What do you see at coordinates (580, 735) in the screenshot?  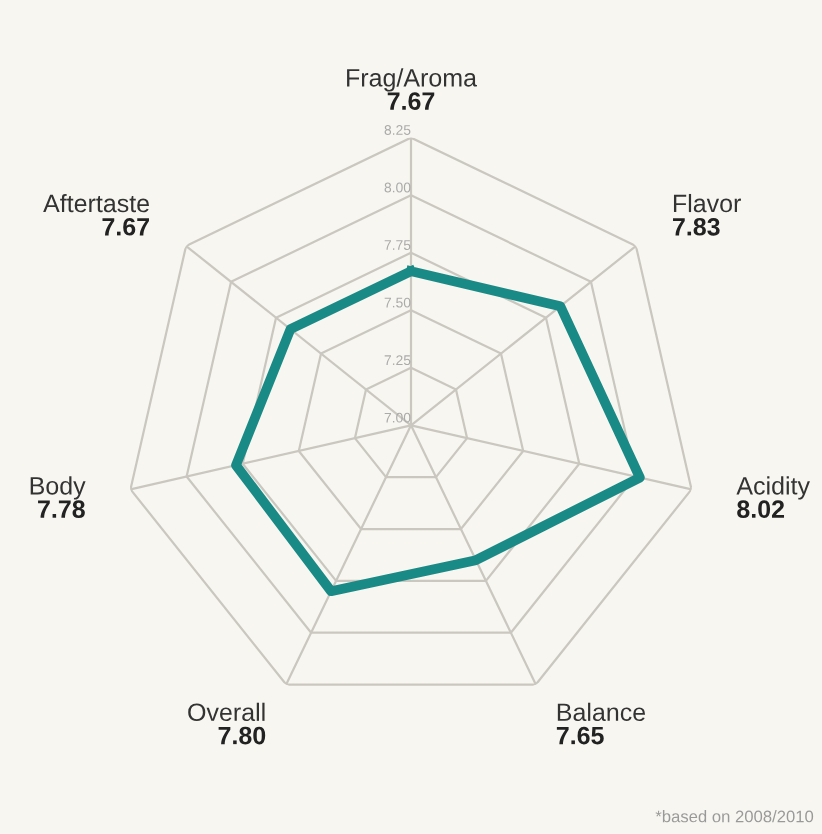 I see `text: 7.65` at bounding box center [580, 735].